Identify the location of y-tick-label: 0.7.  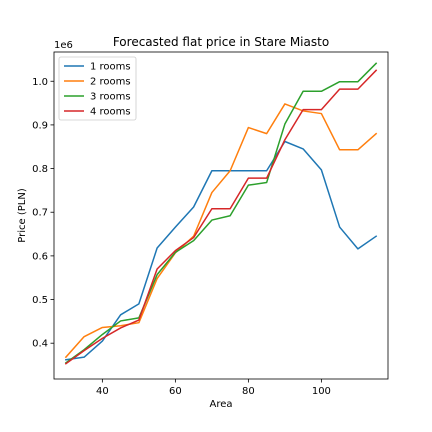
(40, 213).